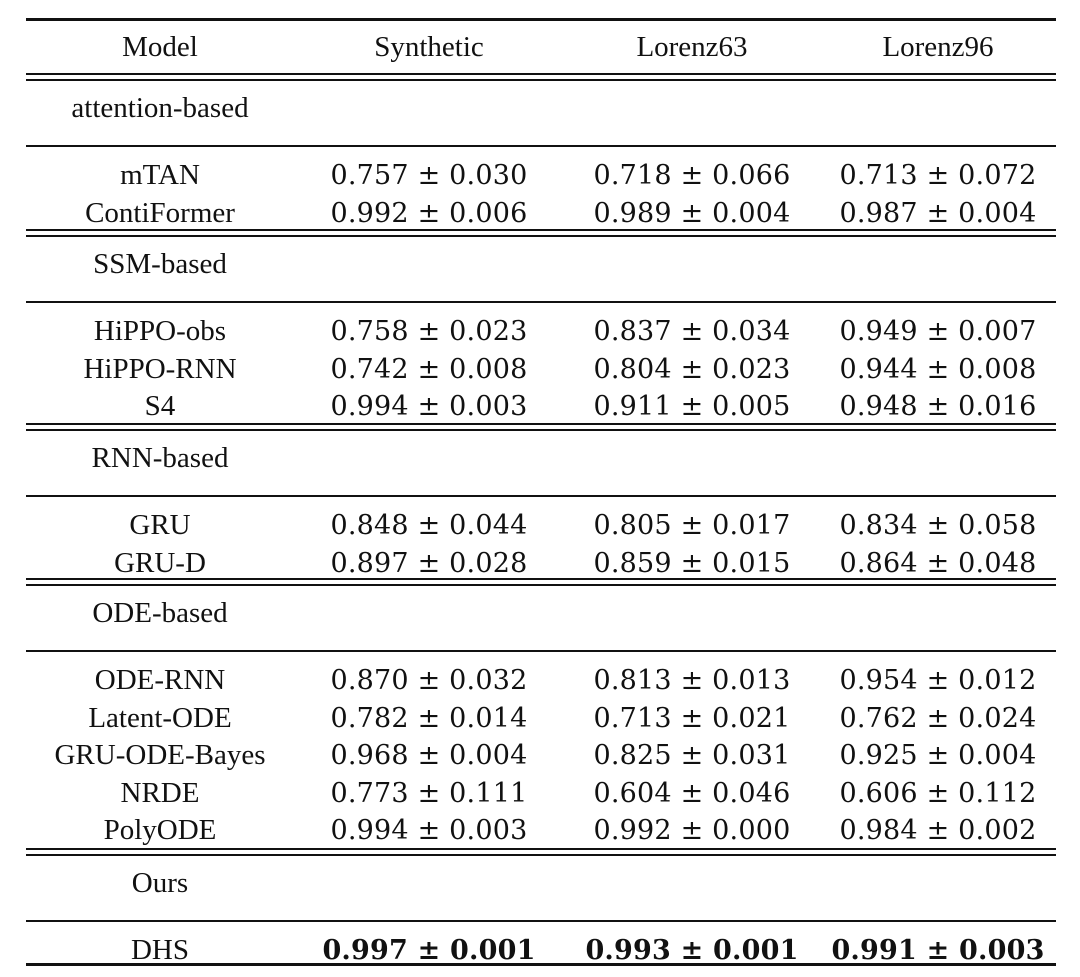 Image resolution: width=1080 pixels, height=977 pixels. What do you see at coordinates (541, 19) in the screenshot?
I see `top-rule` at bounding box center [541, 19].